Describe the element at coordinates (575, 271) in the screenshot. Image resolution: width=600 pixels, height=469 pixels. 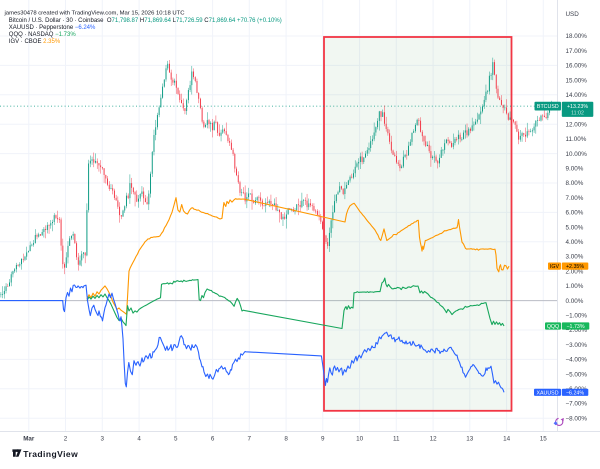
I see `svg-text: 2.00%` at that location.